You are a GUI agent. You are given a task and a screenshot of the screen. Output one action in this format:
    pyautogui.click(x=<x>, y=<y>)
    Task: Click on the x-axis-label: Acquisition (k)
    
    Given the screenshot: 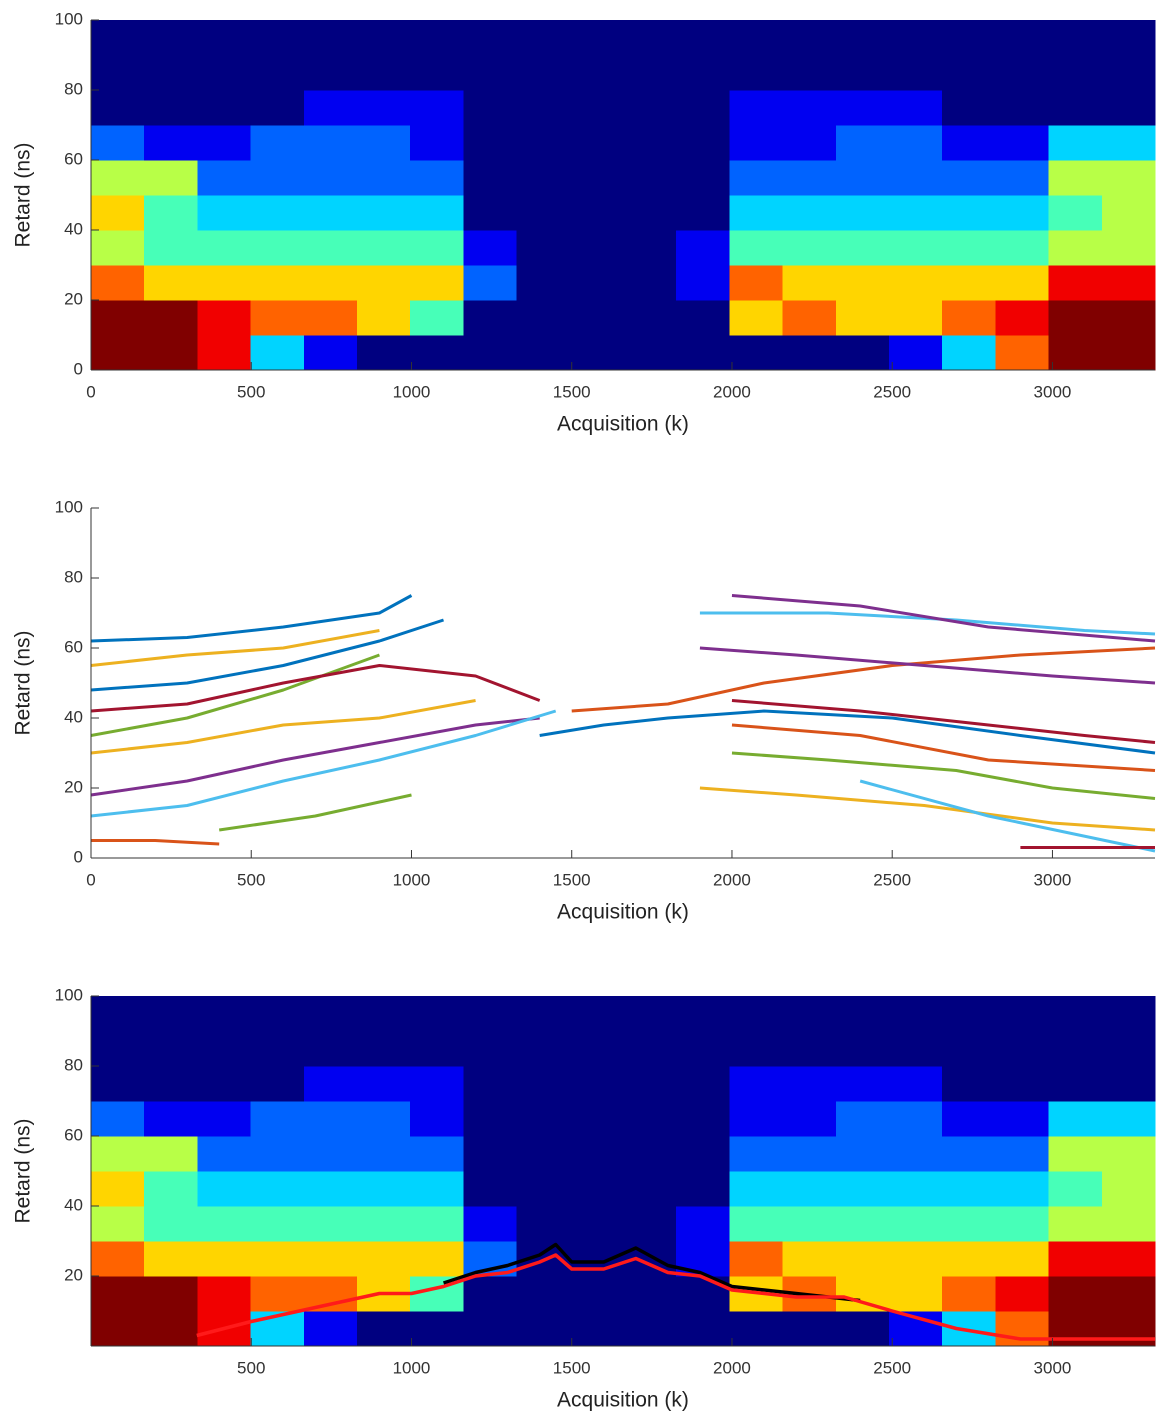 What is the action you would take?
    pyautogui.click(x=623, y=912)
    